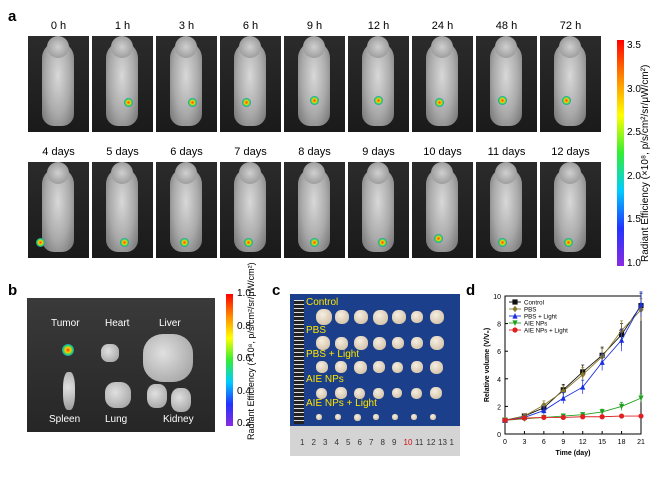 This screenshot has height=479, width=663. I want to click on series-line, so click(572, 418).